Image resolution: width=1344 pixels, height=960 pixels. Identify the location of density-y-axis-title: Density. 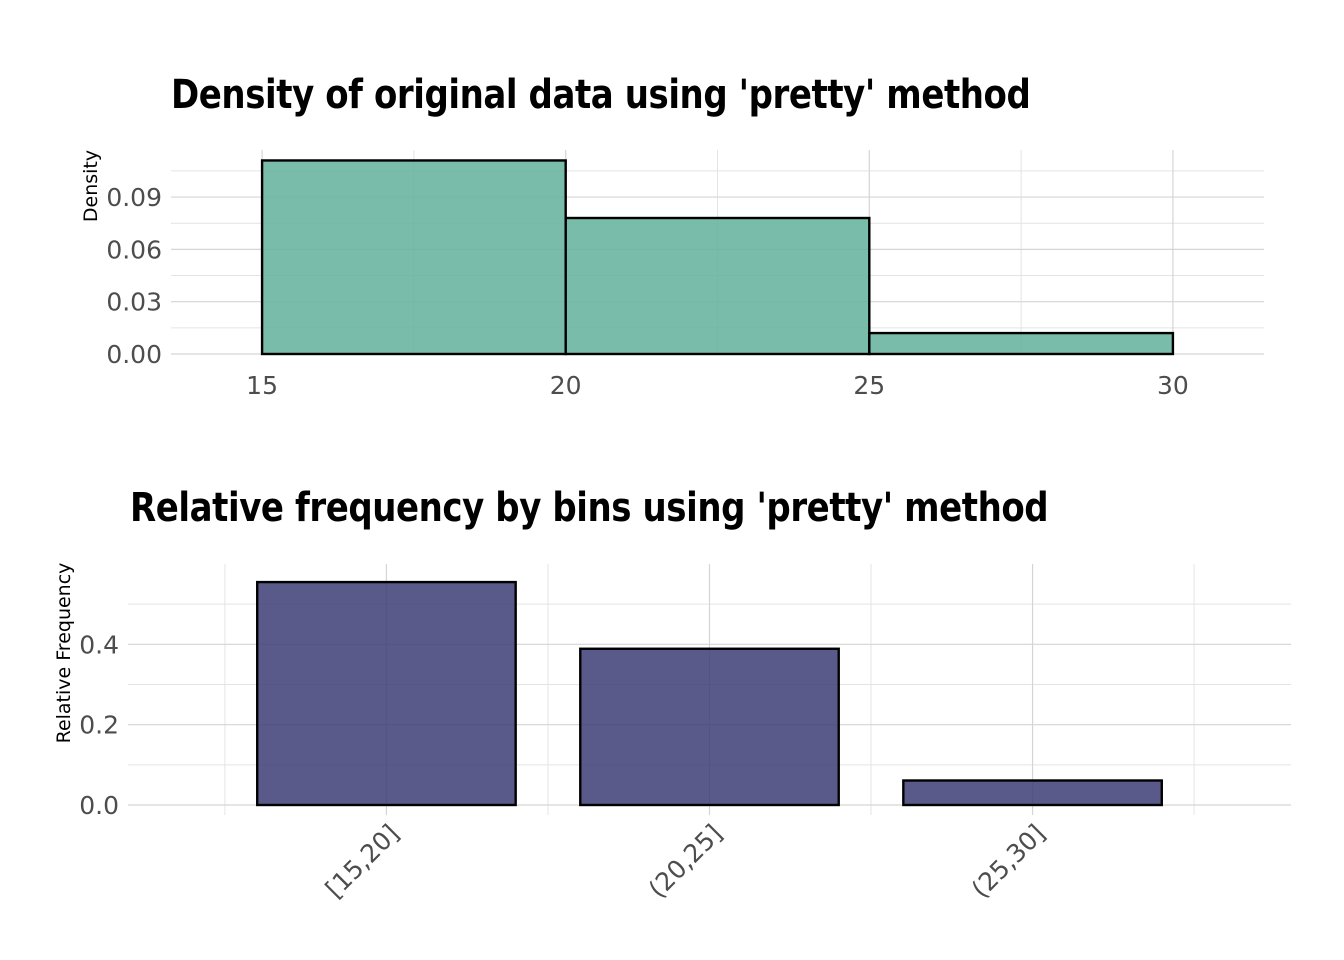
(91, 186).